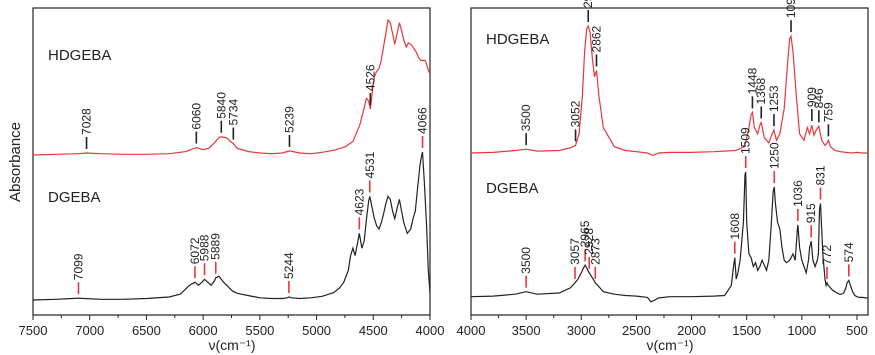 This screenshot has height=355, width=875. Describe the element at coordinates (588, 4) in the screenshot. I see `peak-label: 2937` at that location.